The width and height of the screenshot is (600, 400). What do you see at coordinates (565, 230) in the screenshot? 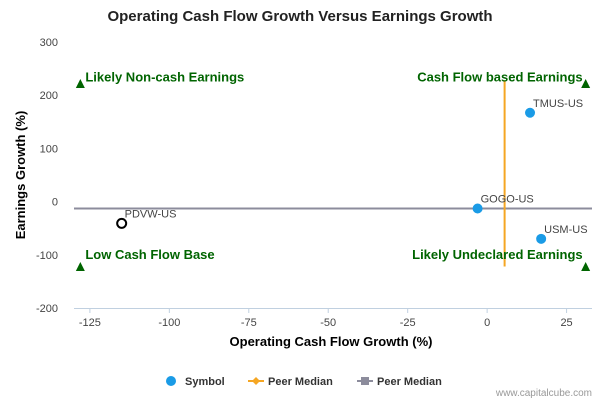
I see `data-label-usm-us: USM-US` at bounding box center [565, 230].